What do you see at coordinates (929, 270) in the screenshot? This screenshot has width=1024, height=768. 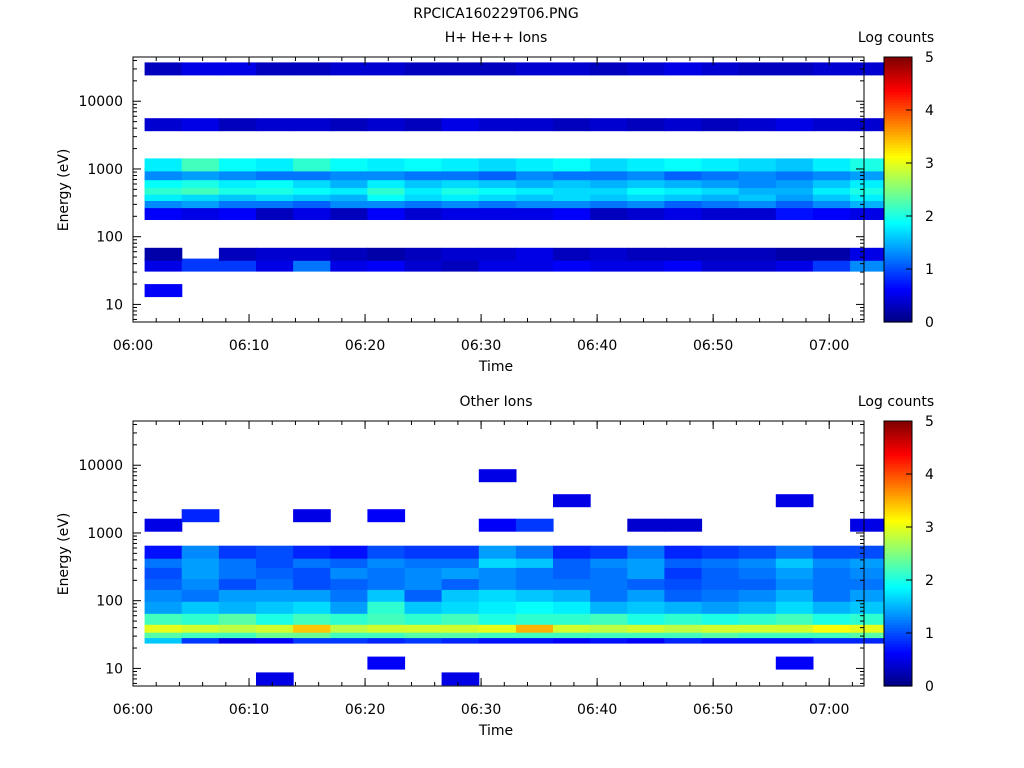 I see `colorbar-tick-label: 1` at bounding box center [929, 270].